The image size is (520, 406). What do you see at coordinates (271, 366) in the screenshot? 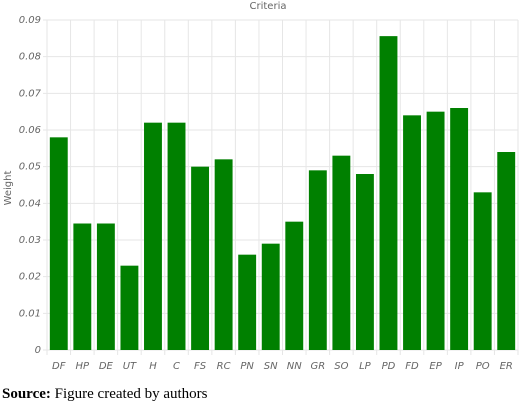
I see `x-tick-label: SN` at bounding box center [271, 366].